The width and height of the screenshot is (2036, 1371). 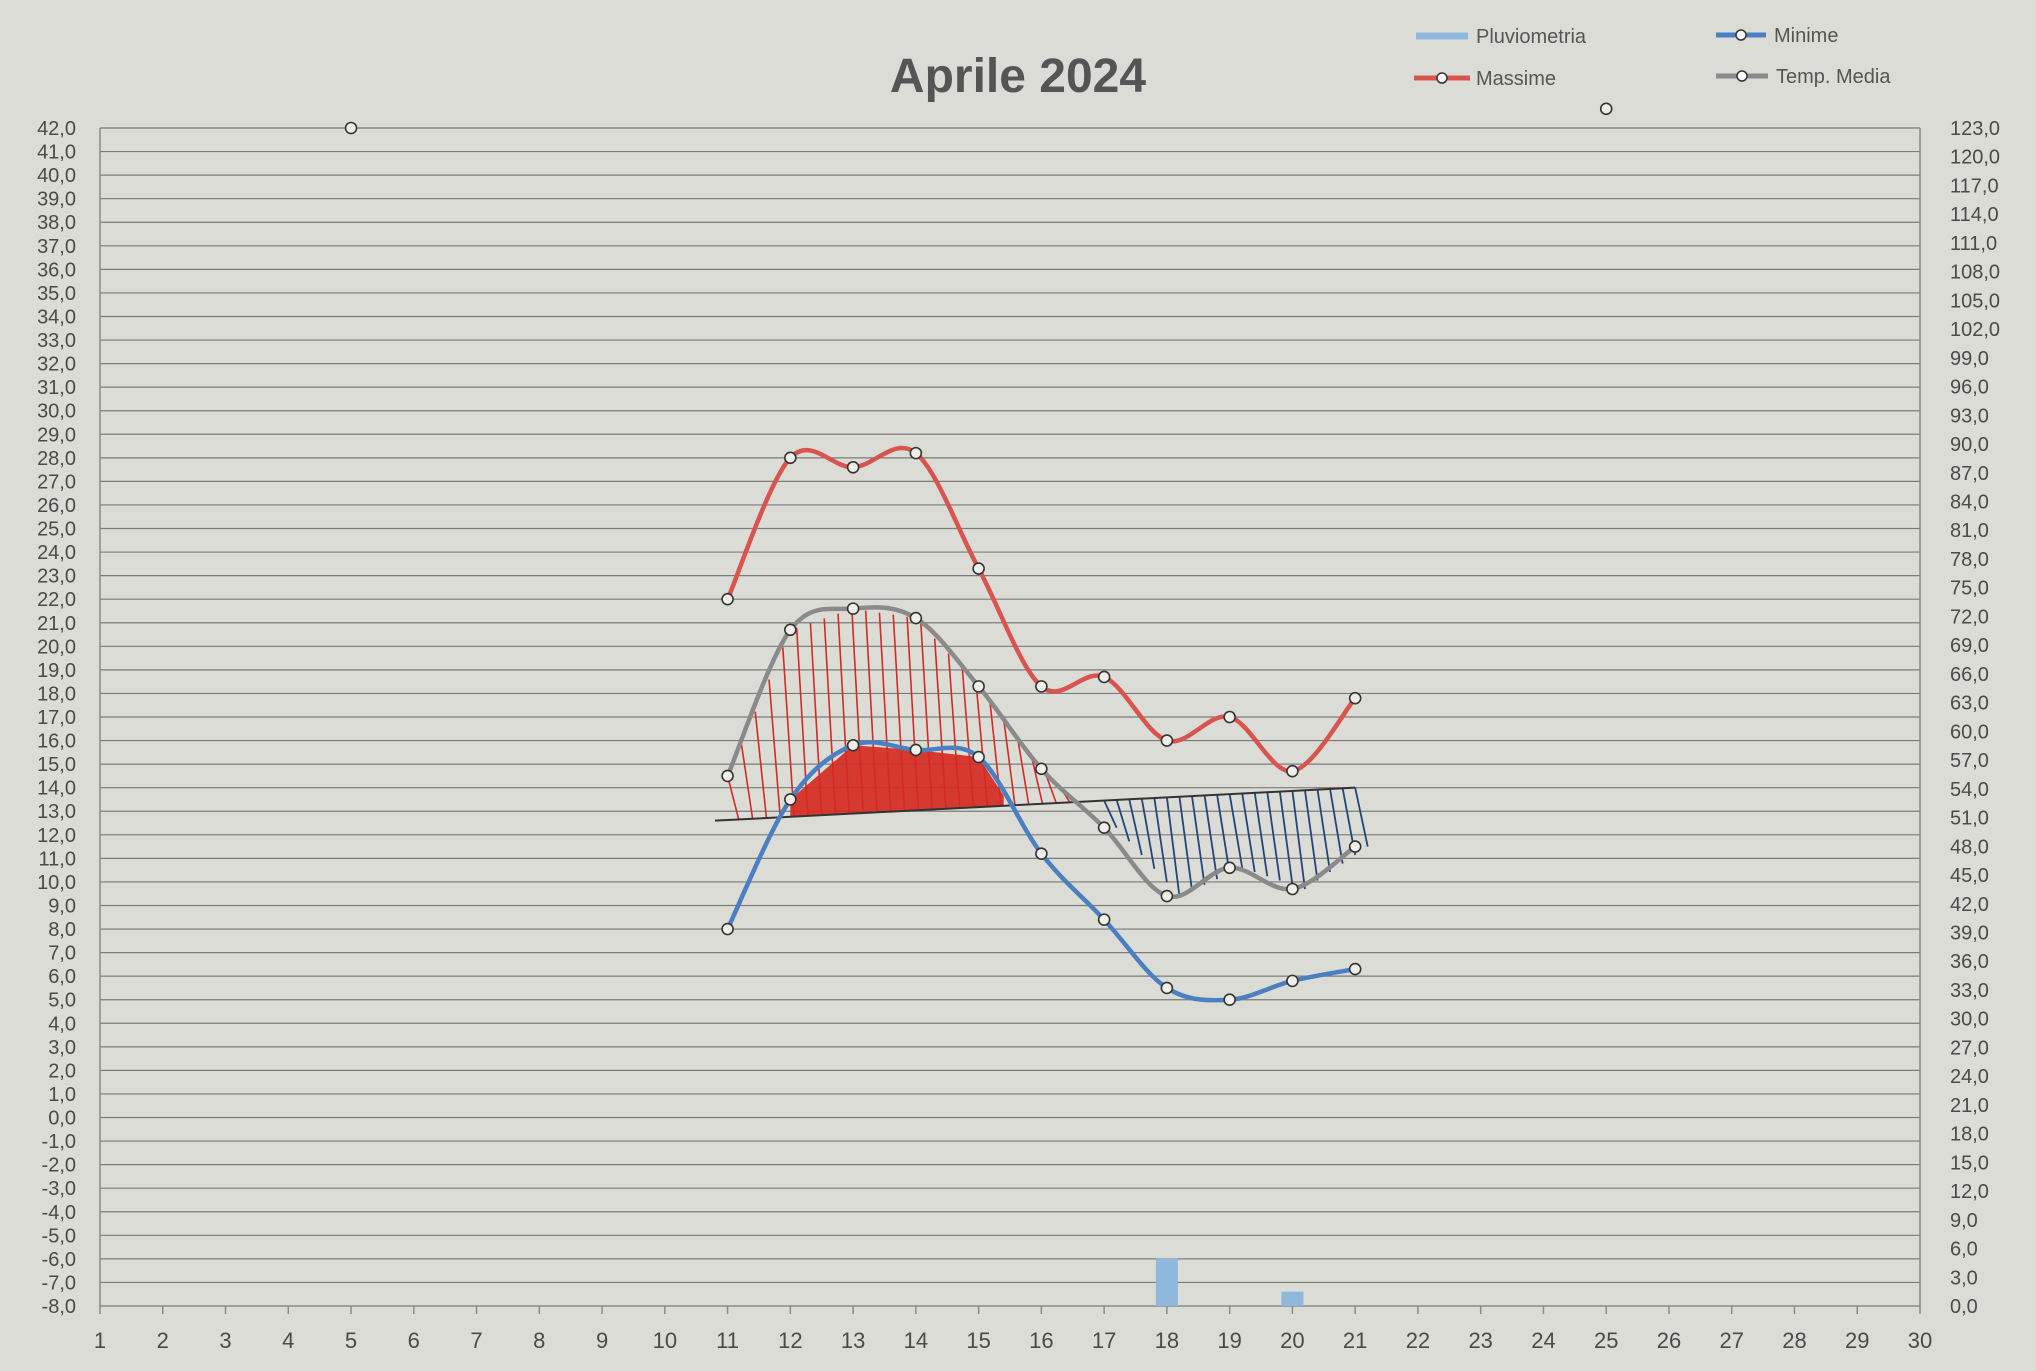 What do you see at coordinates (56, 718) in the screenshot?
I see `y-left-tick-label: 17,0` at bounding box center [56, 718].